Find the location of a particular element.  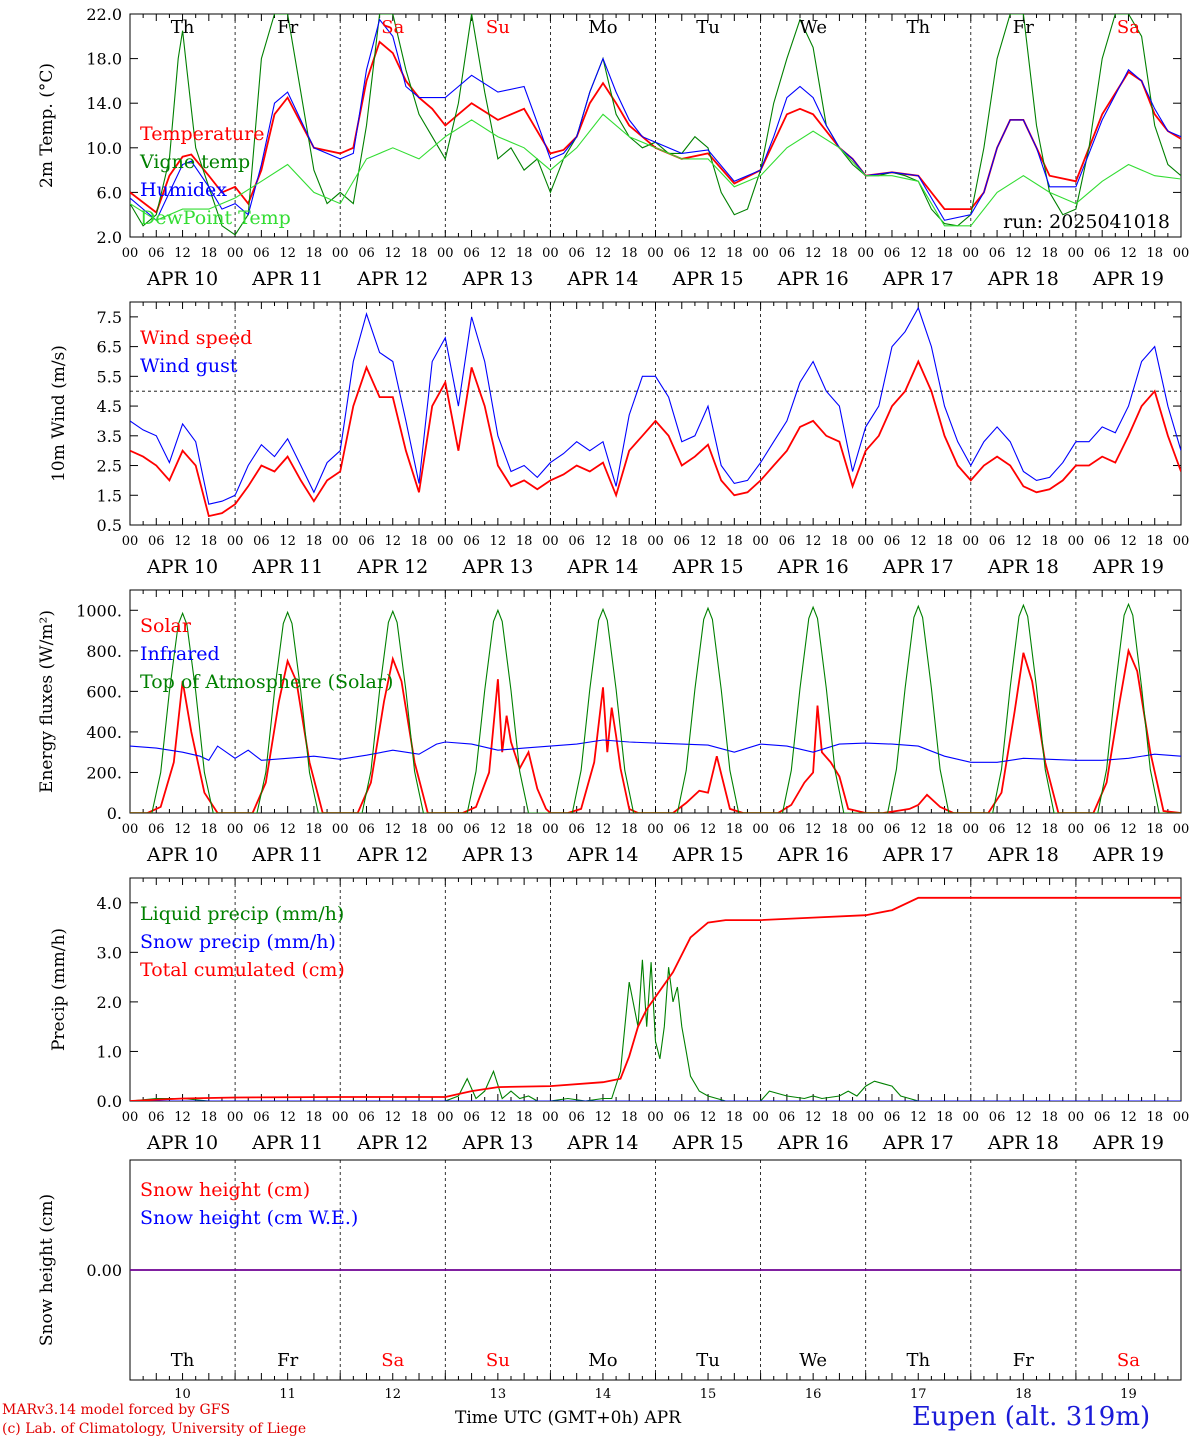

y-tick-label: 0.0 is located at coordinates (109, 1101).